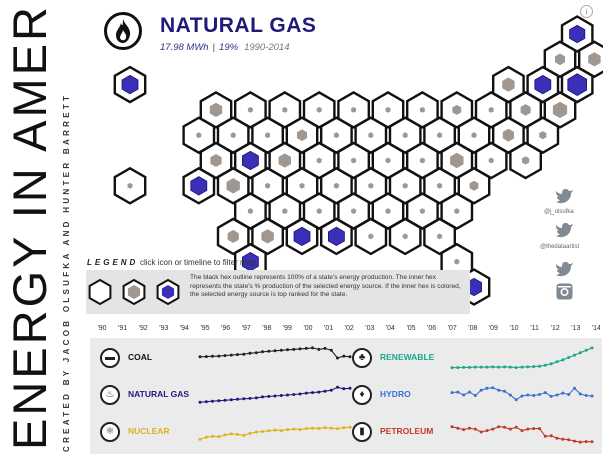  I want to click on timeline-year: '99, so click(287, 328).